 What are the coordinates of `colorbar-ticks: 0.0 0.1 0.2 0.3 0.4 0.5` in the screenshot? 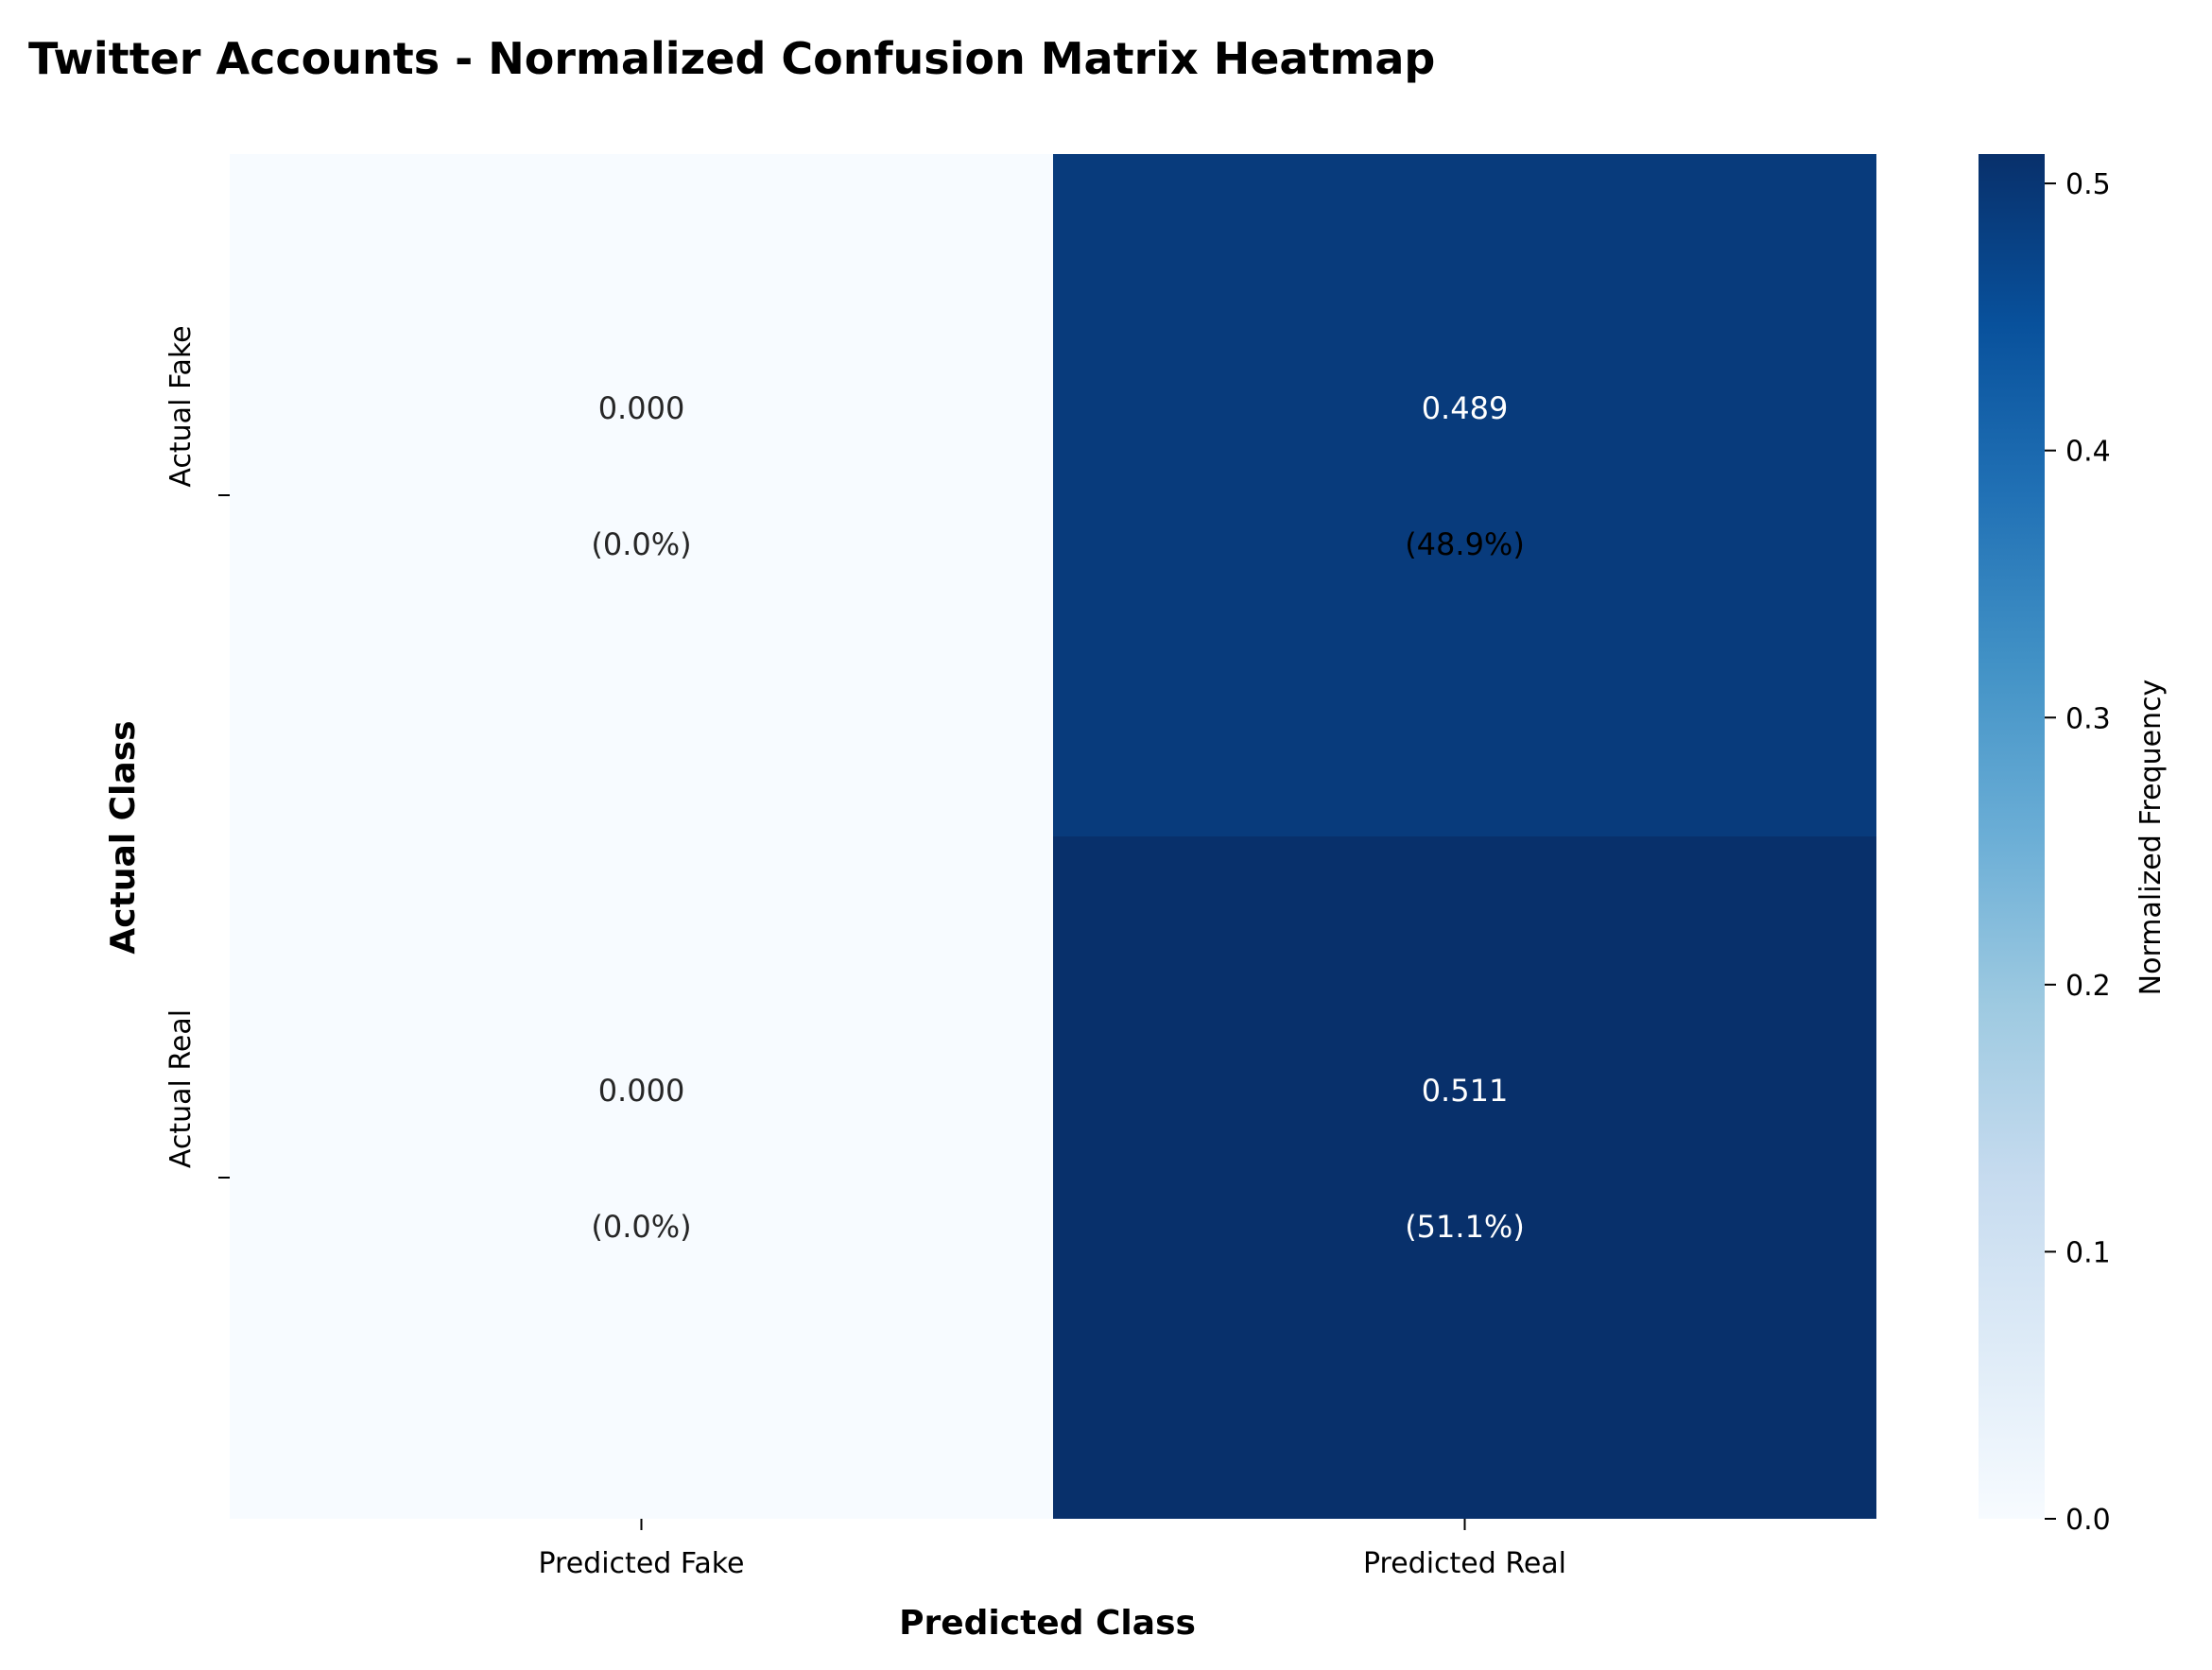 It's located at (2078, 853).